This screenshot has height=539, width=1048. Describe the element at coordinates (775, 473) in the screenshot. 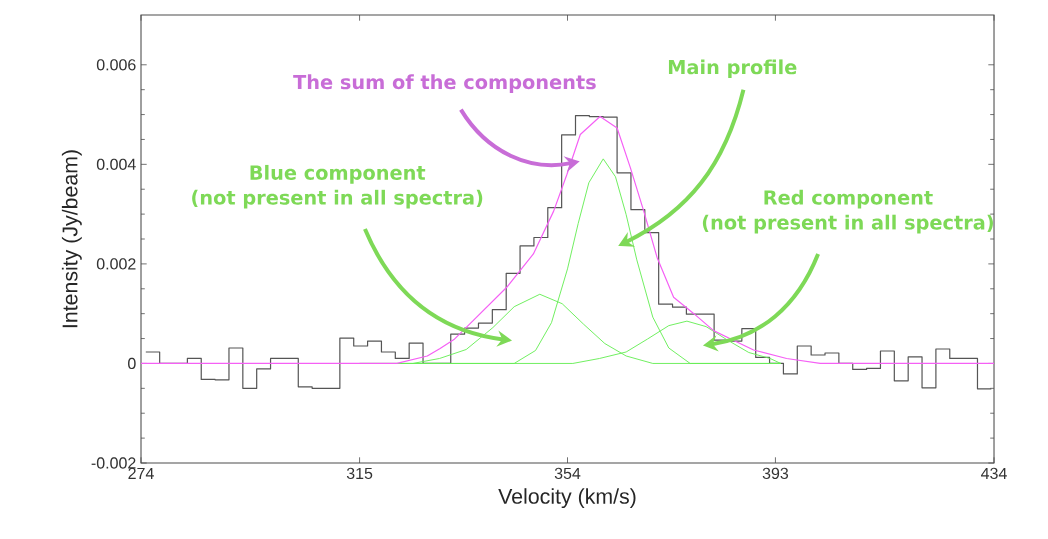

I see `x-tick-label: 393` at that location.